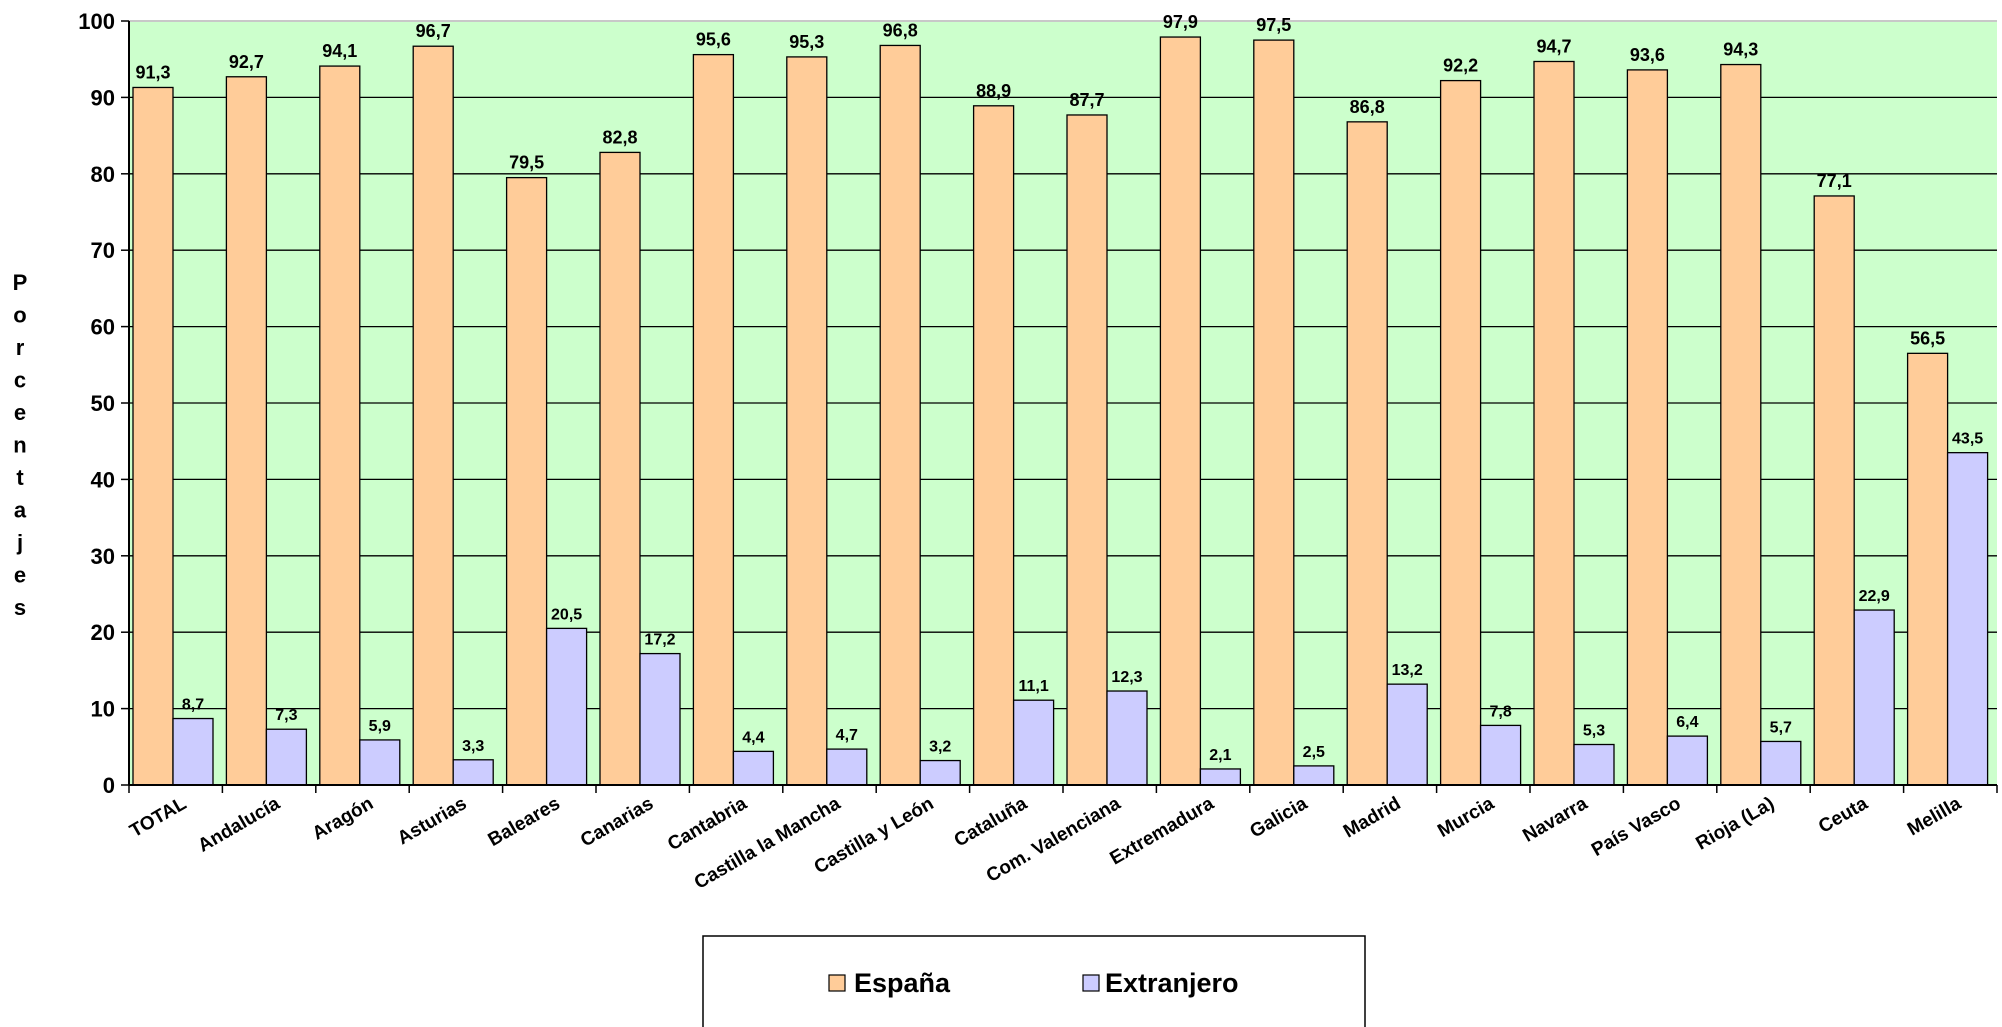 This screenshot has width=2002, height=1027. What do you see at coordinates (1934, 816) in the screenshot?
I see `x-tick-label: Melilla` at bounding box center [1934, 816].